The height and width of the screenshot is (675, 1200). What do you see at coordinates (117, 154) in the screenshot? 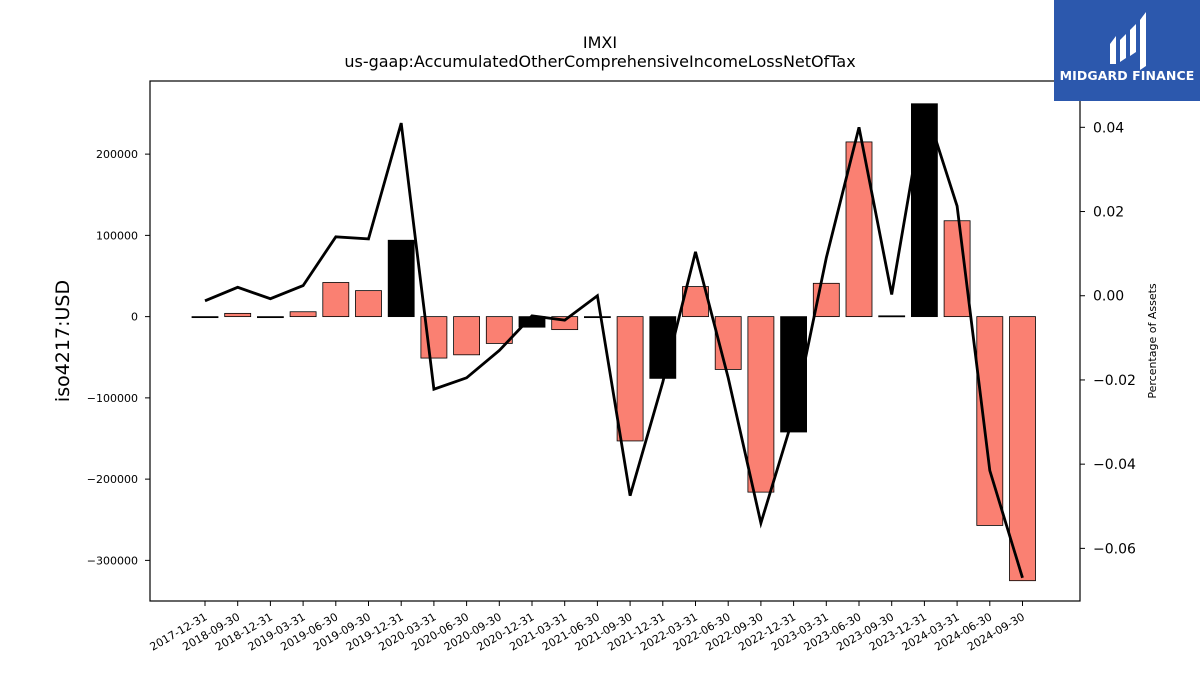
I see `y-tick-label: 200000` at bounding box center [117, 154].